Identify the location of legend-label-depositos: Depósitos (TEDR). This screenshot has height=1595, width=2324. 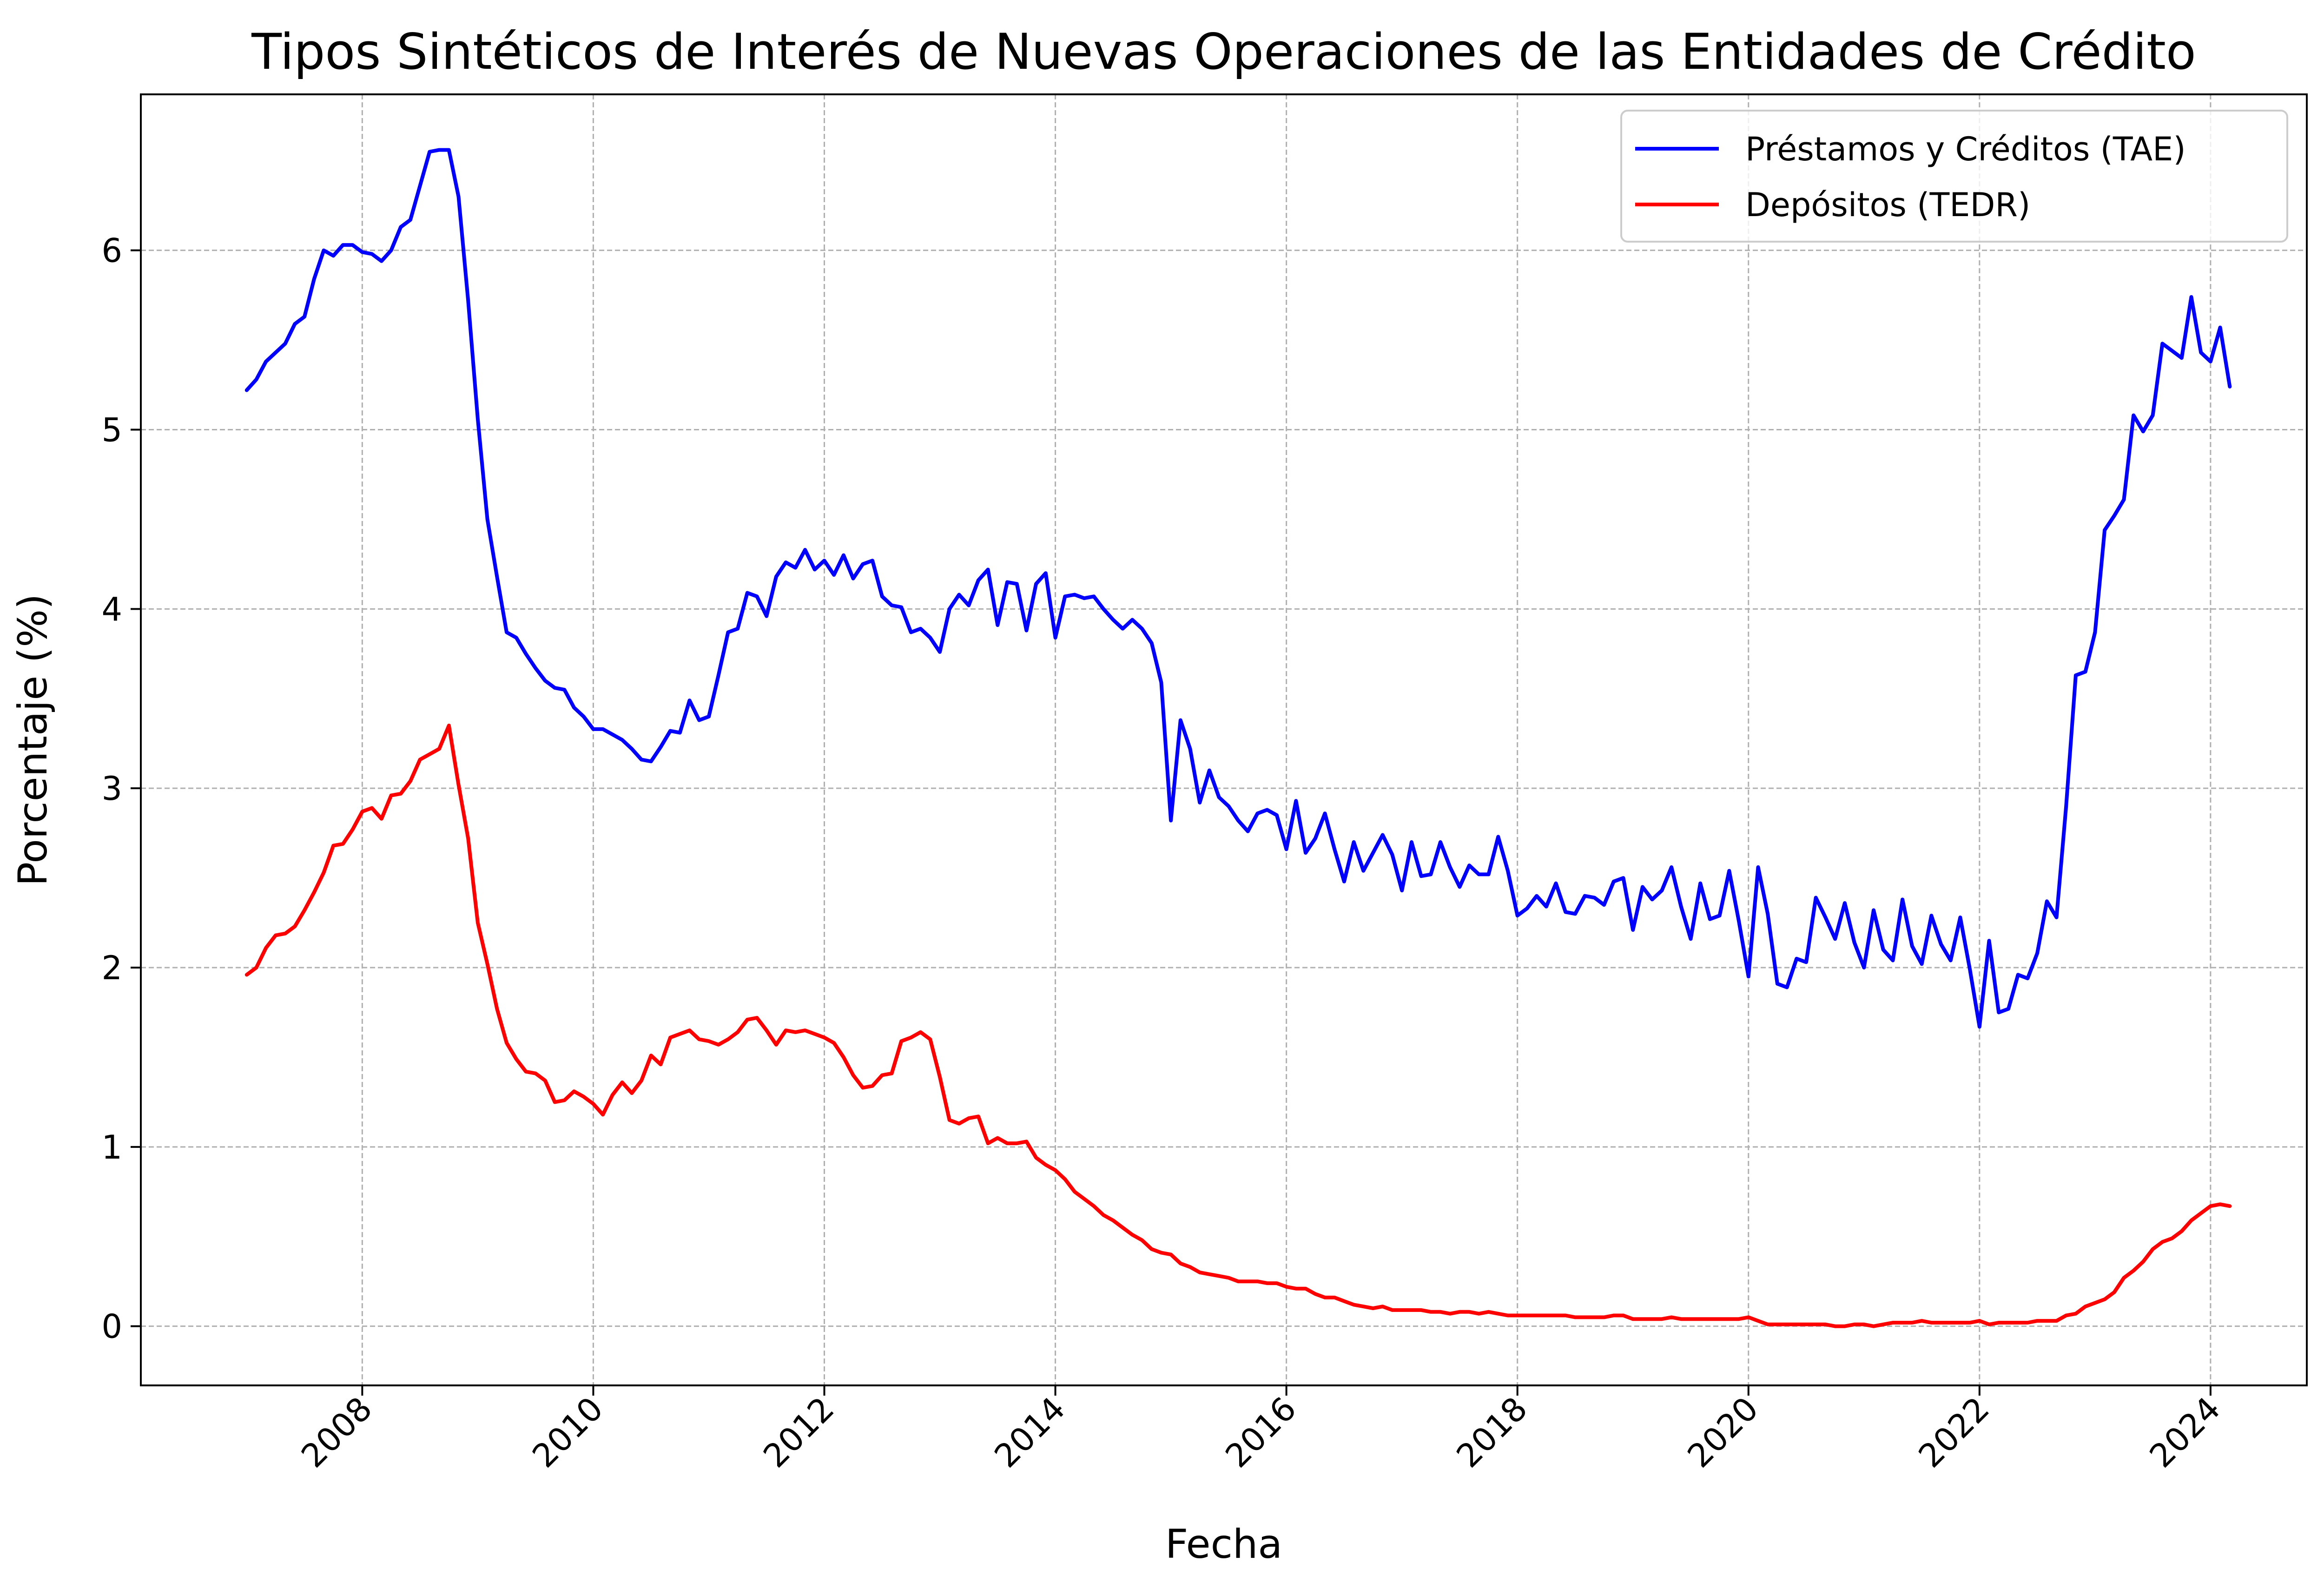
(1887, 205).